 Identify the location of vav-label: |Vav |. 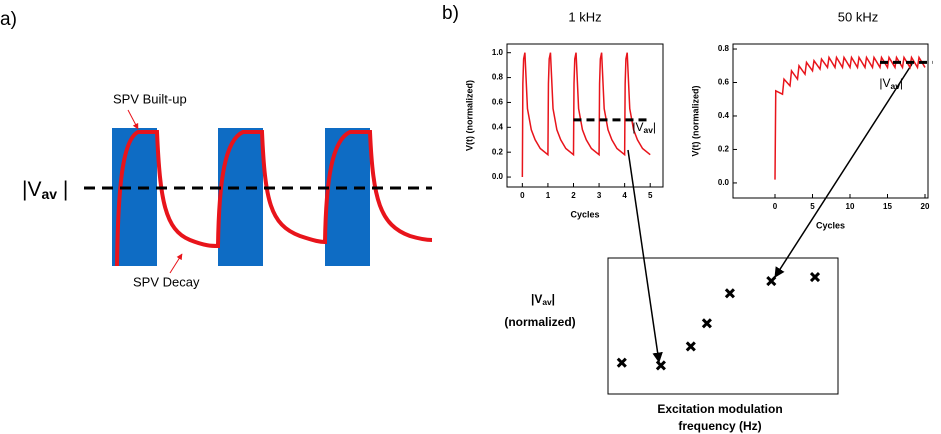
(45, 190).